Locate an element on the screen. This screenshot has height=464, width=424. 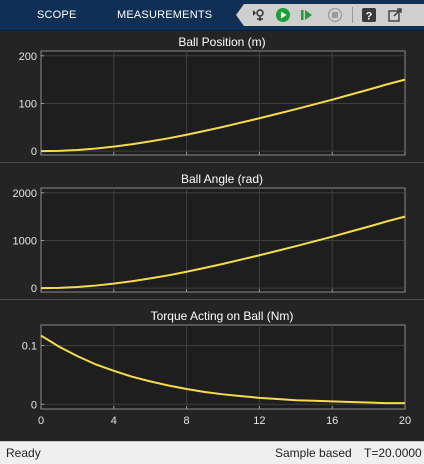
x-tick-label: 20 is located at coordinates (405, 421).